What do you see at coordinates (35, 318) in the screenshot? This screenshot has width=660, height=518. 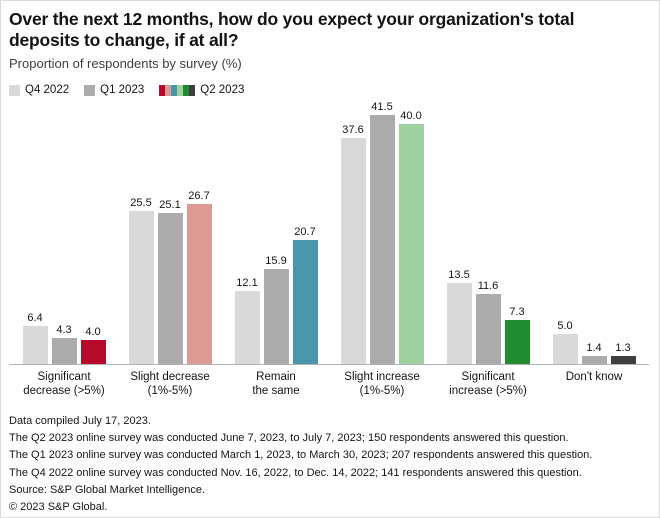 I see `bar-value-label: 6.4` at bounding box center [35, 318].